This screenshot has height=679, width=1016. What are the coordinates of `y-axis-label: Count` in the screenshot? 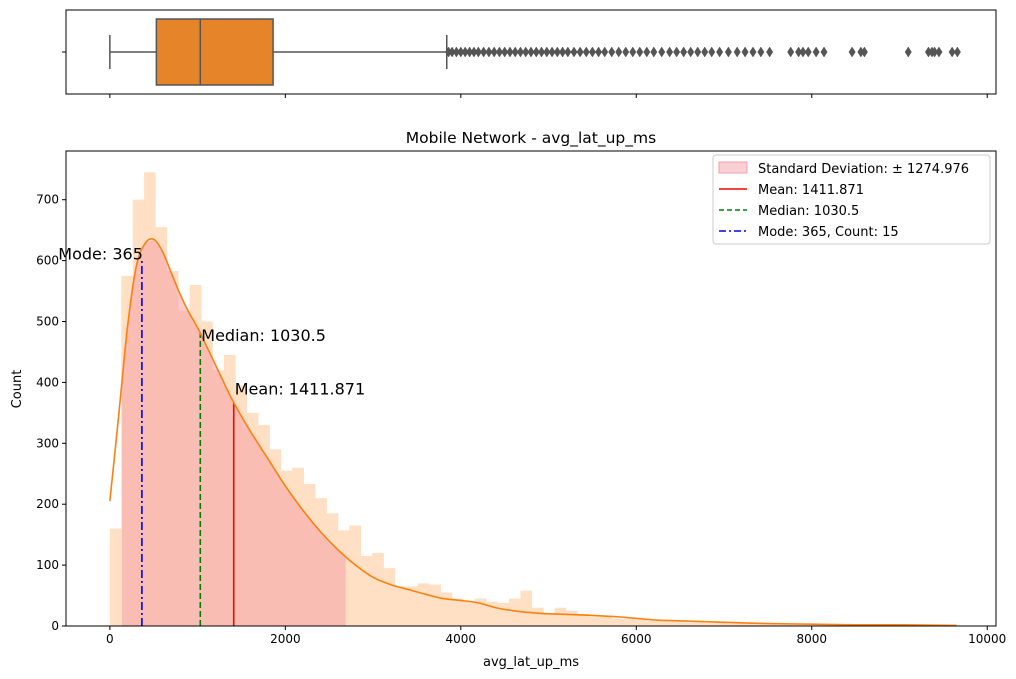 It's located at (17, 389).